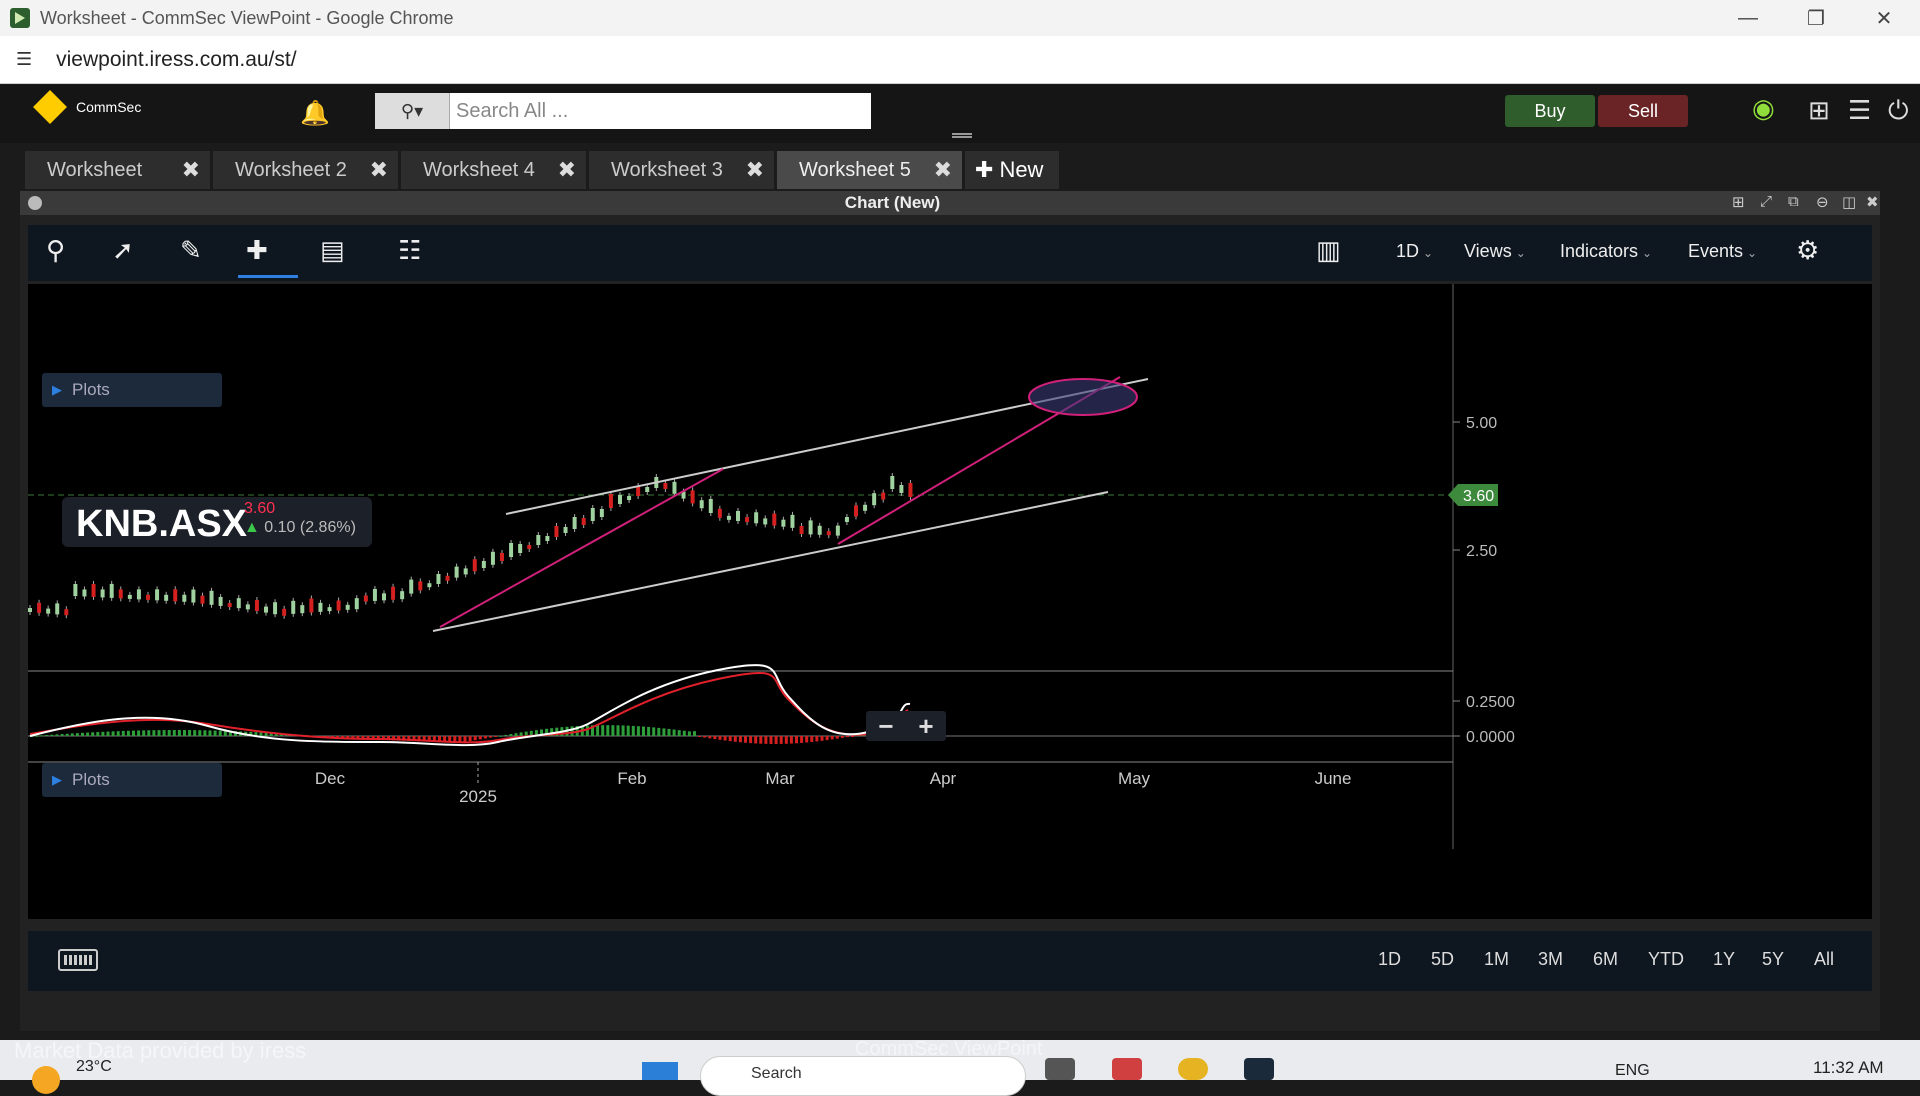  Describe the element at coordinates (1550, 111) in the screenshot. I see `buy-button: Buy` at that location.